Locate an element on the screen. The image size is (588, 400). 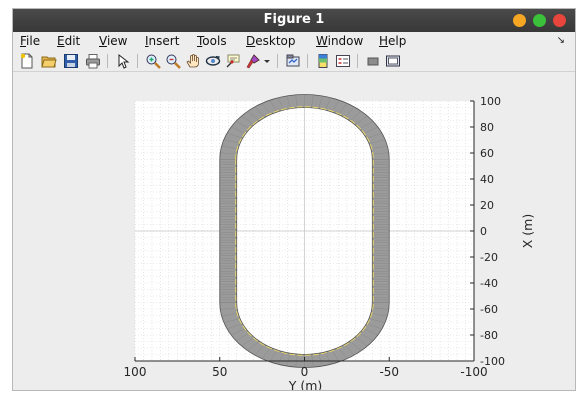
y-tick-label: 100 is located at coordinates (490, 101).